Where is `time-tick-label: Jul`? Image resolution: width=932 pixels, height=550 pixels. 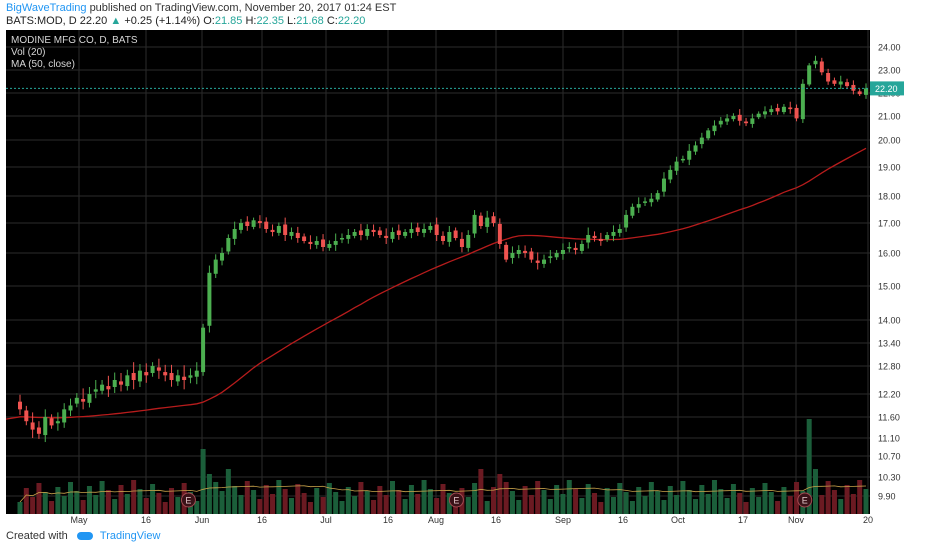
time-tick-label: Jul is located at coordinates (326, 520).